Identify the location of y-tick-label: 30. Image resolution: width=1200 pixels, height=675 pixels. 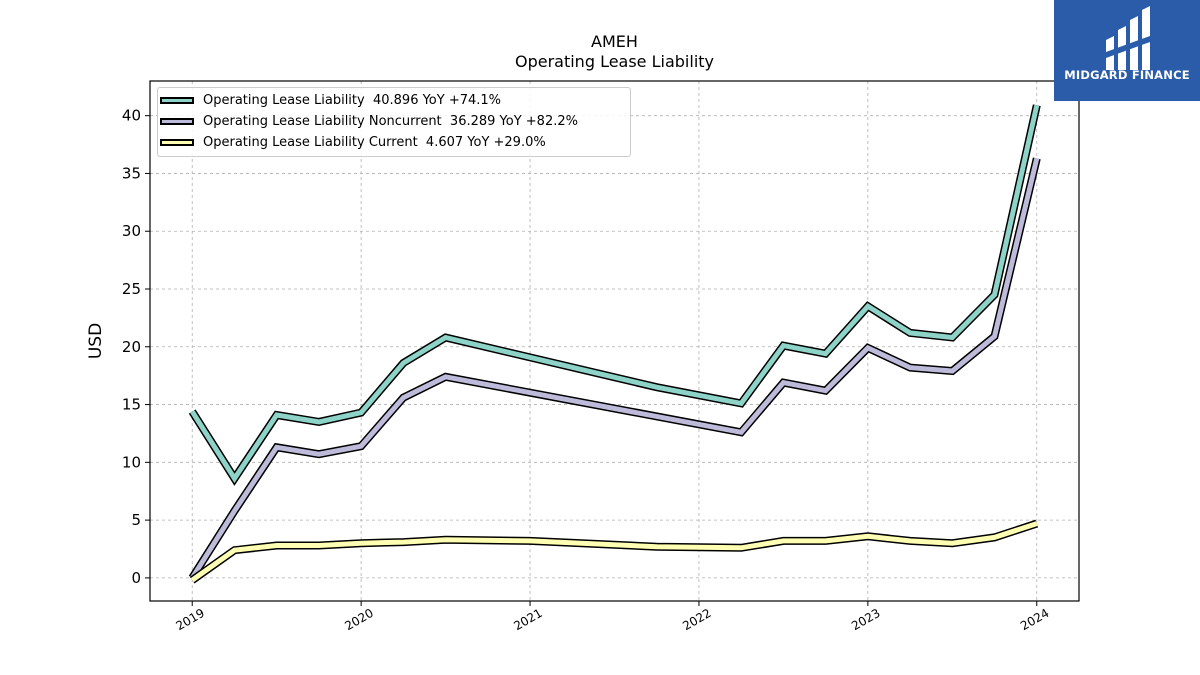
(131, 231).